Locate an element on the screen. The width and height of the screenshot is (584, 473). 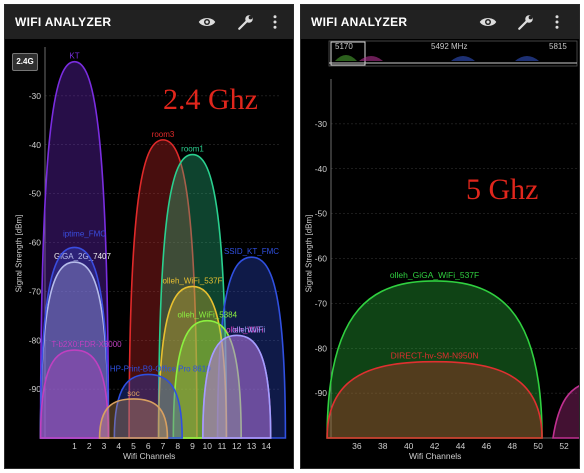
network-label: olleh_WiFi is located at coordinates (245, 329).